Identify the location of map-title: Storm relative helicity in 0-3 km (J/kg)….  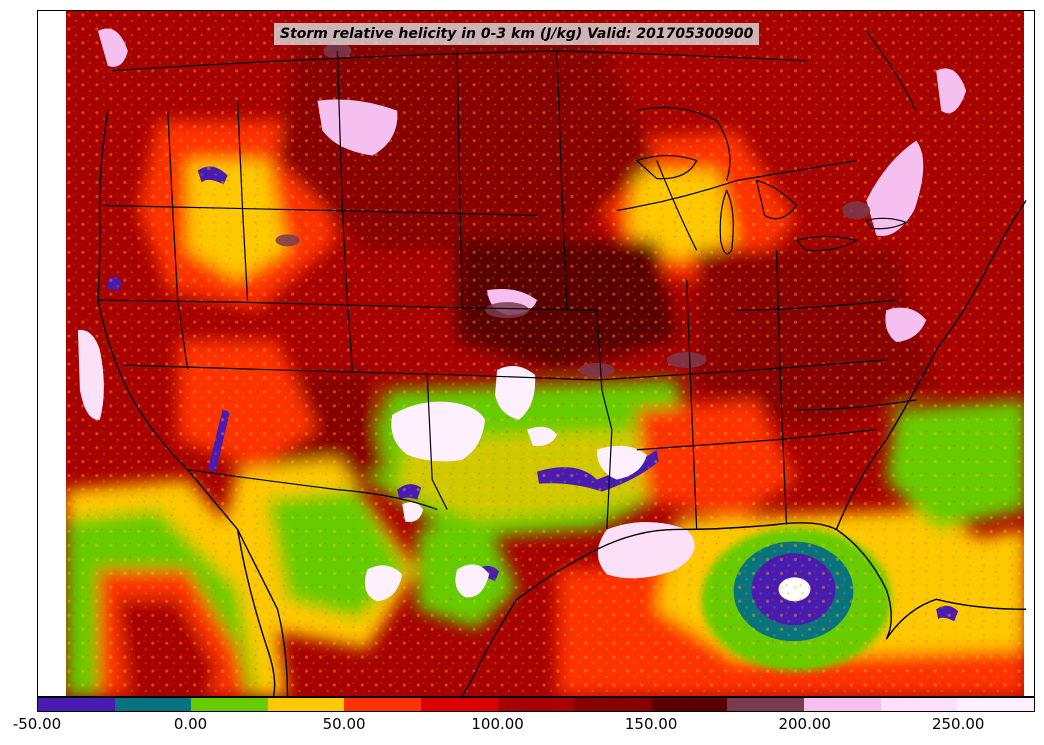
(517, 34).